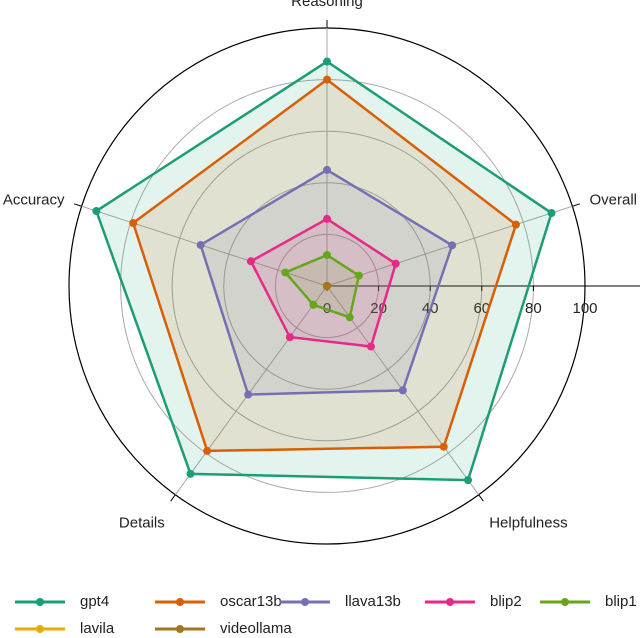 The image size is (640, 638). I want to click on legend-label: blip2, so click(506, 601).